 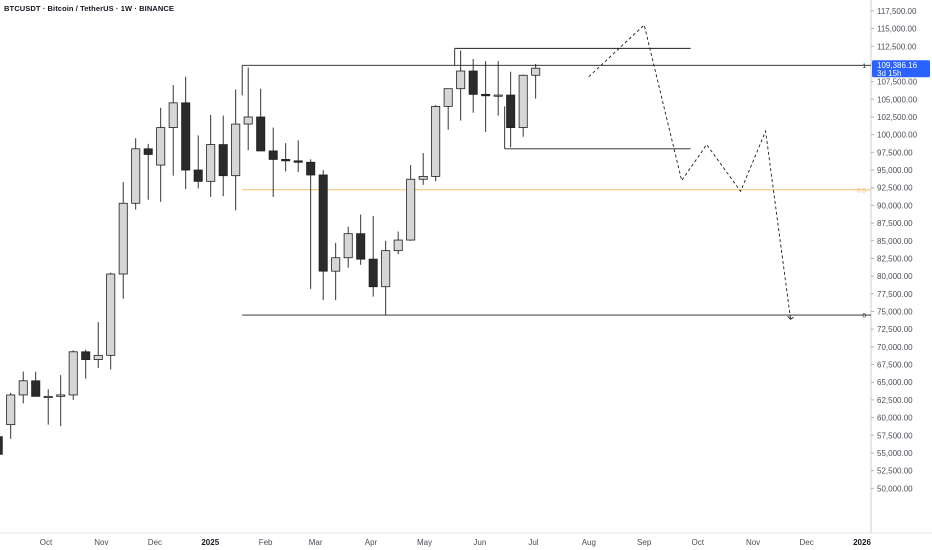 I want to click on price-tick-label: 57,500.00, so click(x=895, y=435).